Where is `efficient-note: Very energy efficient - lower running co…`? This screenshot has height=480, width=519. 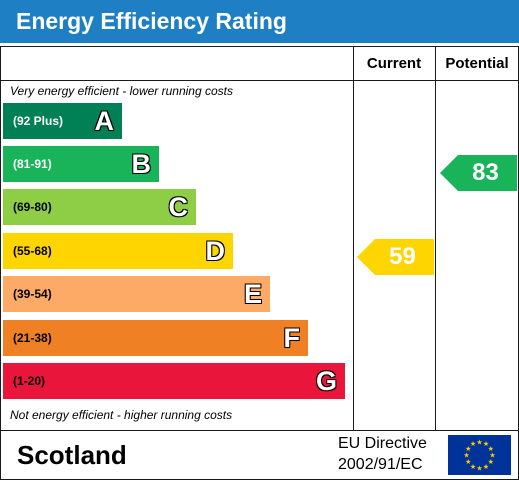 efficient-note: Very energy efficient - lower running co… is located at coordinates (121, 91).